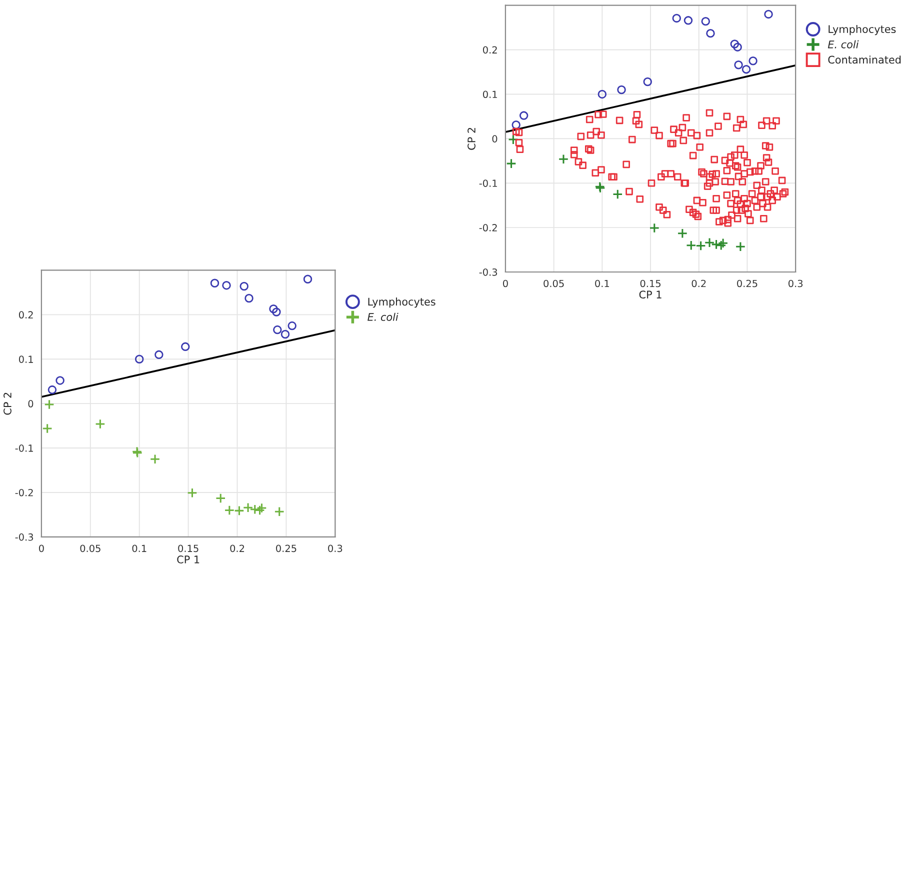 The width and height of the screenshot is (901, 886). What do you see at coordinates (864, 60) in the screenshot?
I see `legend-label: Contaminated` at bounding box center [864, 60].